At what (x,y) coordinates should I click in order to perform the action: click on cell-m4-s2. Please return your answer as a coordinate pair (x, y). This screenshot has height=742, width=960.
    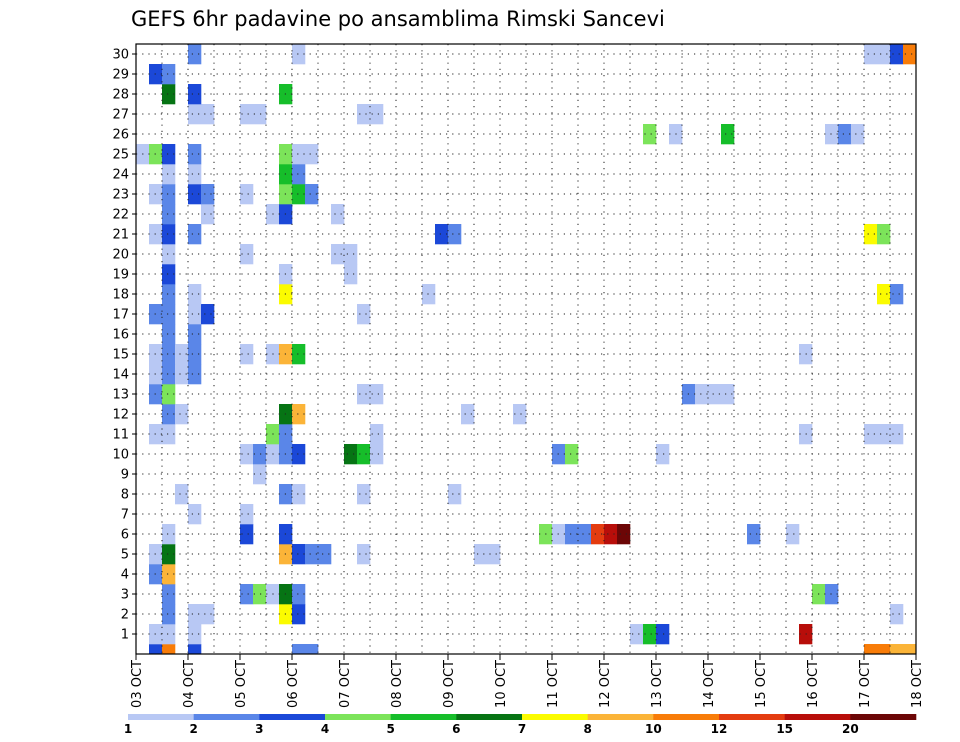
    Looking at the image, I should click on (169, 574).